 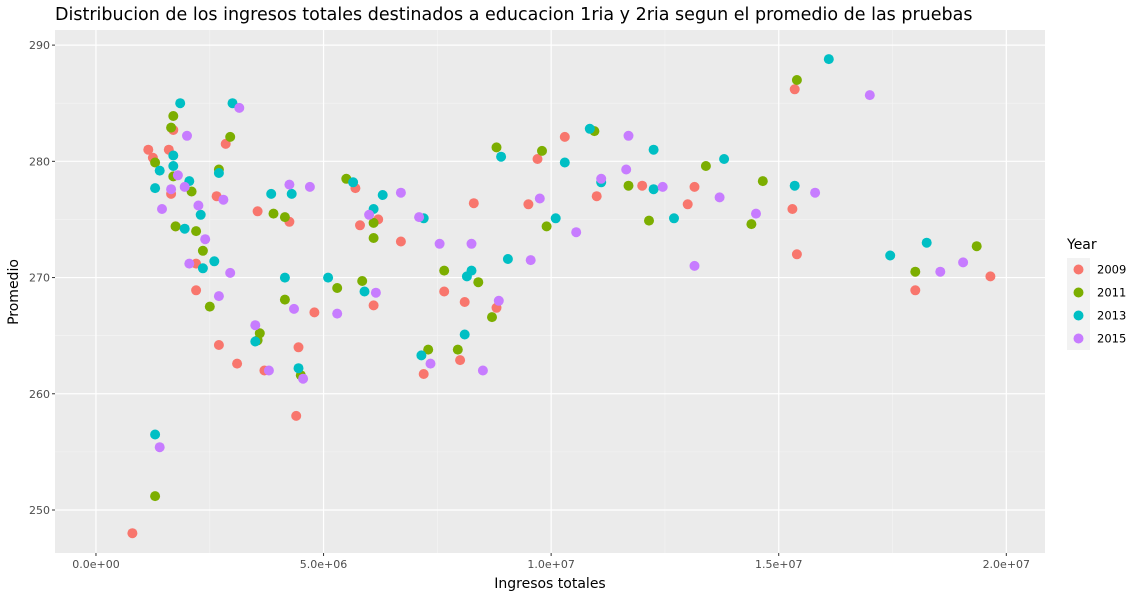 I want to click on y-tick-label: 270, so click(x=39, y=278).